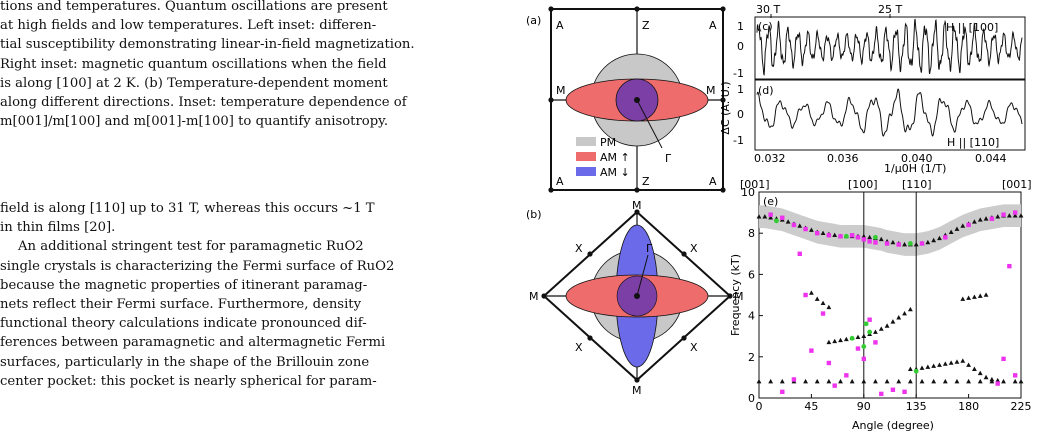 The width and height of the screenshot is (1041, 435). What do you see at coordinates (615, 172) in the screenshot?
I see `legend-label: AM ↓` at bounding box center [615, 172].